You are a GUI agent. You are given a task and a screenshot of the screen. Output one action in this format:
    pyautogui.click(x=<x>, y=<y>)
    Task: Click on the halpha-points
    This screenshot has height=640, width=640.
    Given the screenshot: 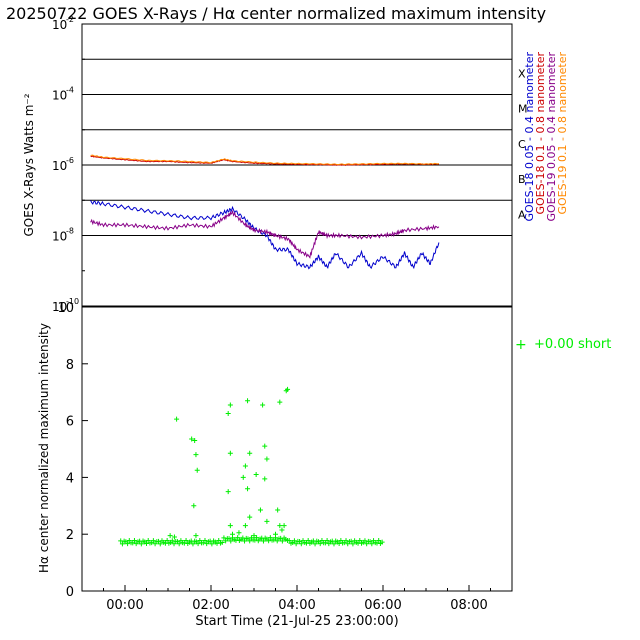 What is the action you would take?
    pyautogui.click(x=251, y=466)
    